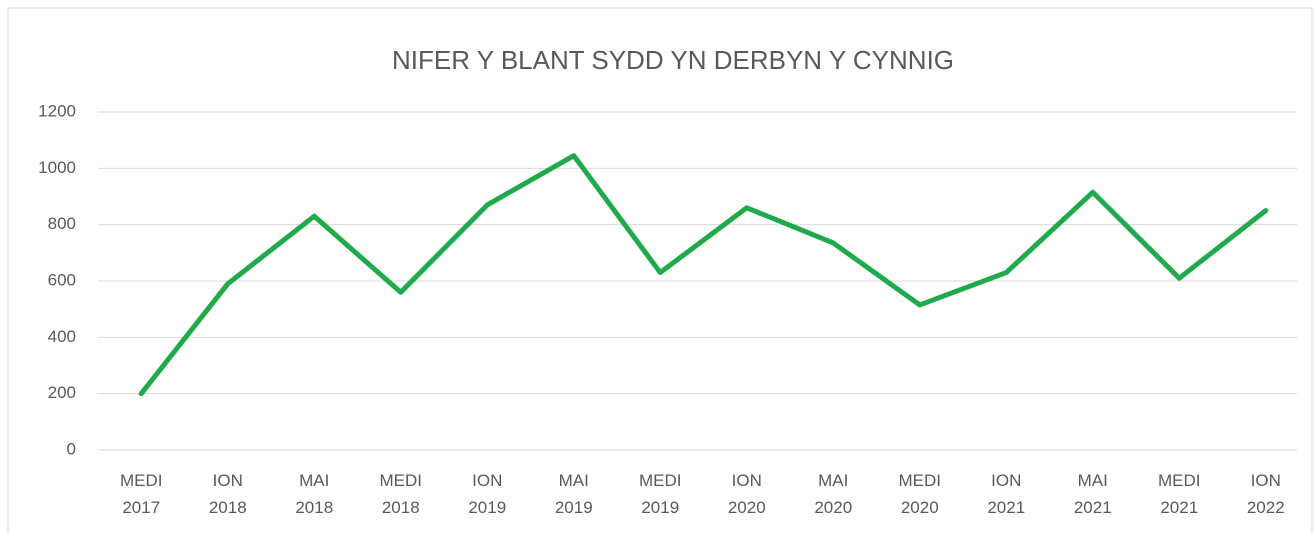 The height and width of the screenshot is (533, 1314). Describe the element at coordinates (1093, 494) in the screenshot. I see `x-tick-label: MAI 2021` at that location.